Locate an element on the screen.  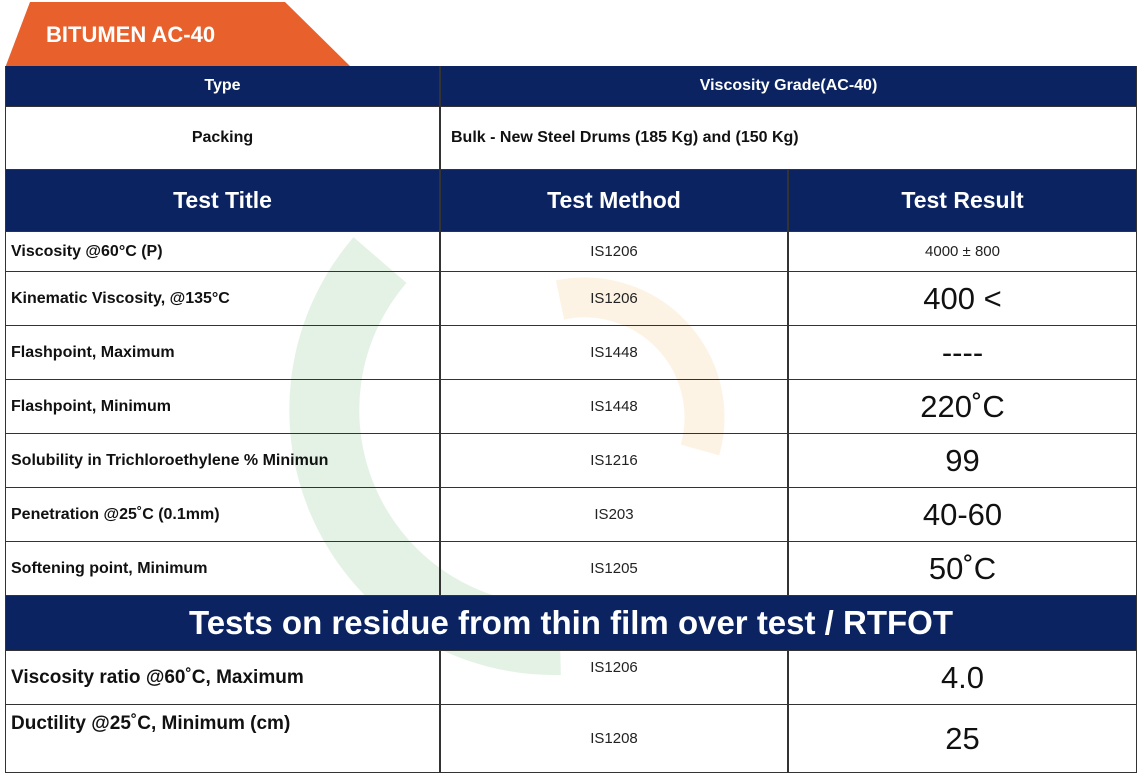
table-row: Flashpoint, Minimum IS1448 220˚C is located at coordinates (571, 407).